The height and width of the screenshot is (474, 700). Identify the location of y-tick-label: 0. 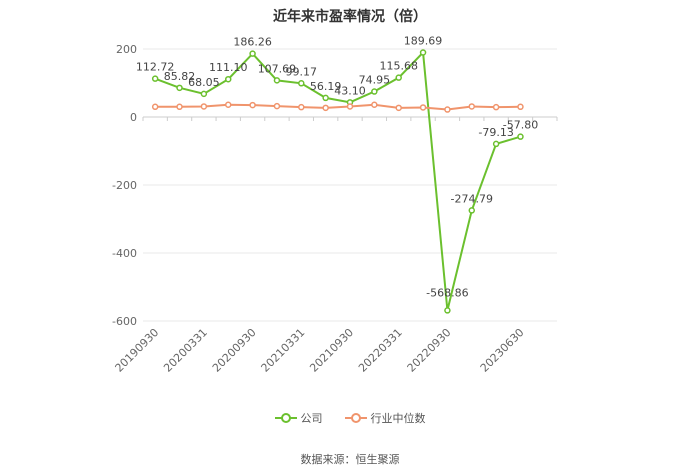
(133, 117).